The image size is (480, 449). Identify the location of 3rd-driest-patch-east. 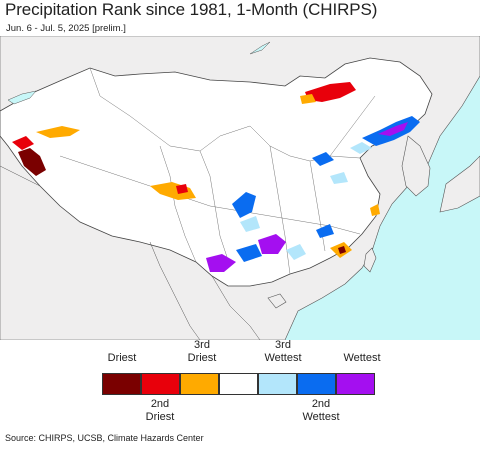
(375, 210).